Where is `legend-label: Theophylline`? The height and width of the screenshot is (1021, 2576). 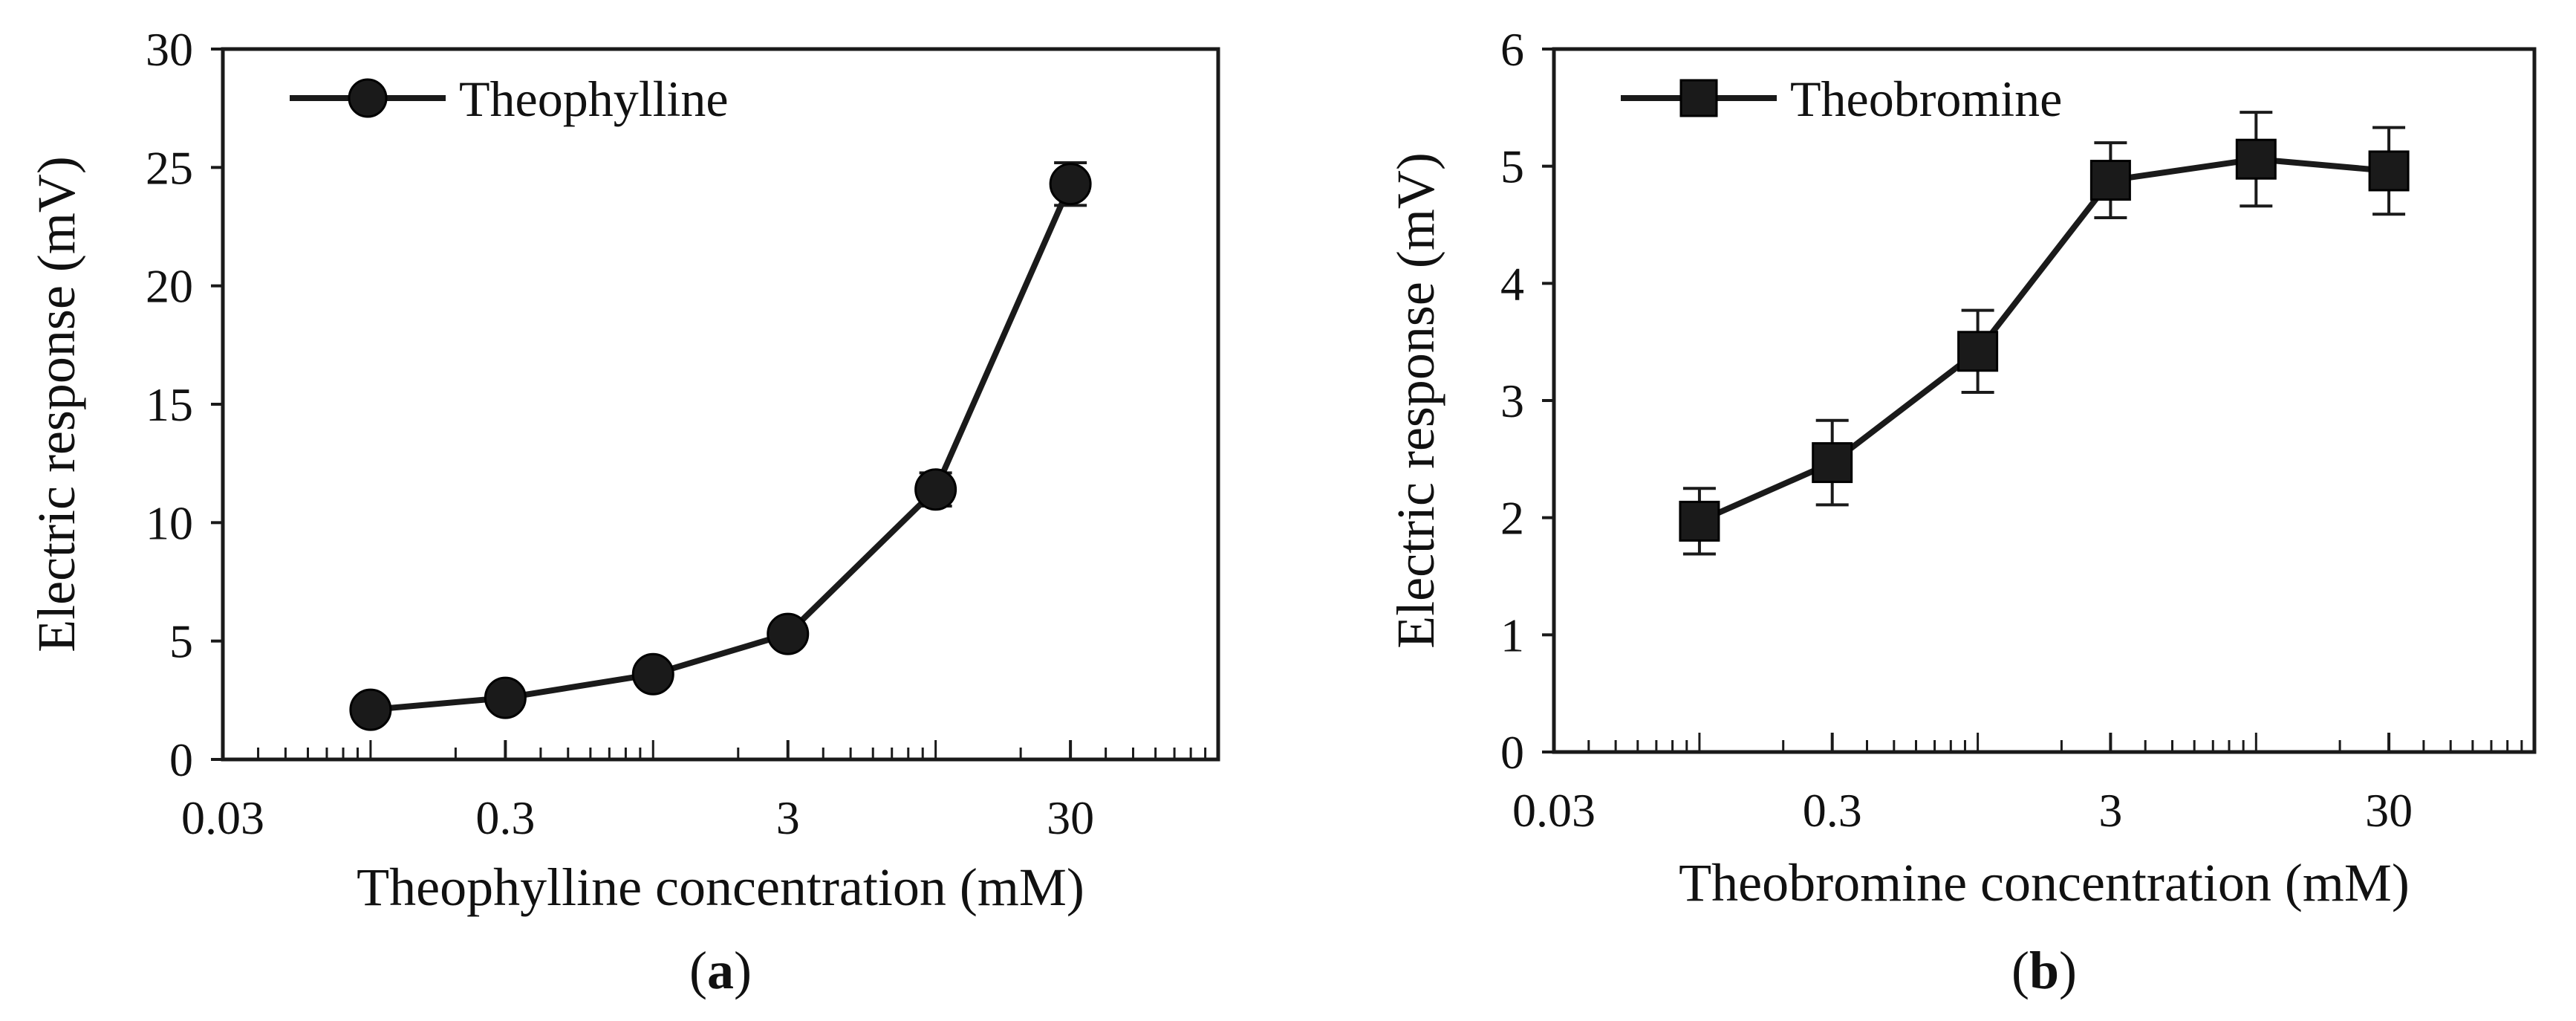 legend-label: Theophylline is located at coordinates (594, 99).